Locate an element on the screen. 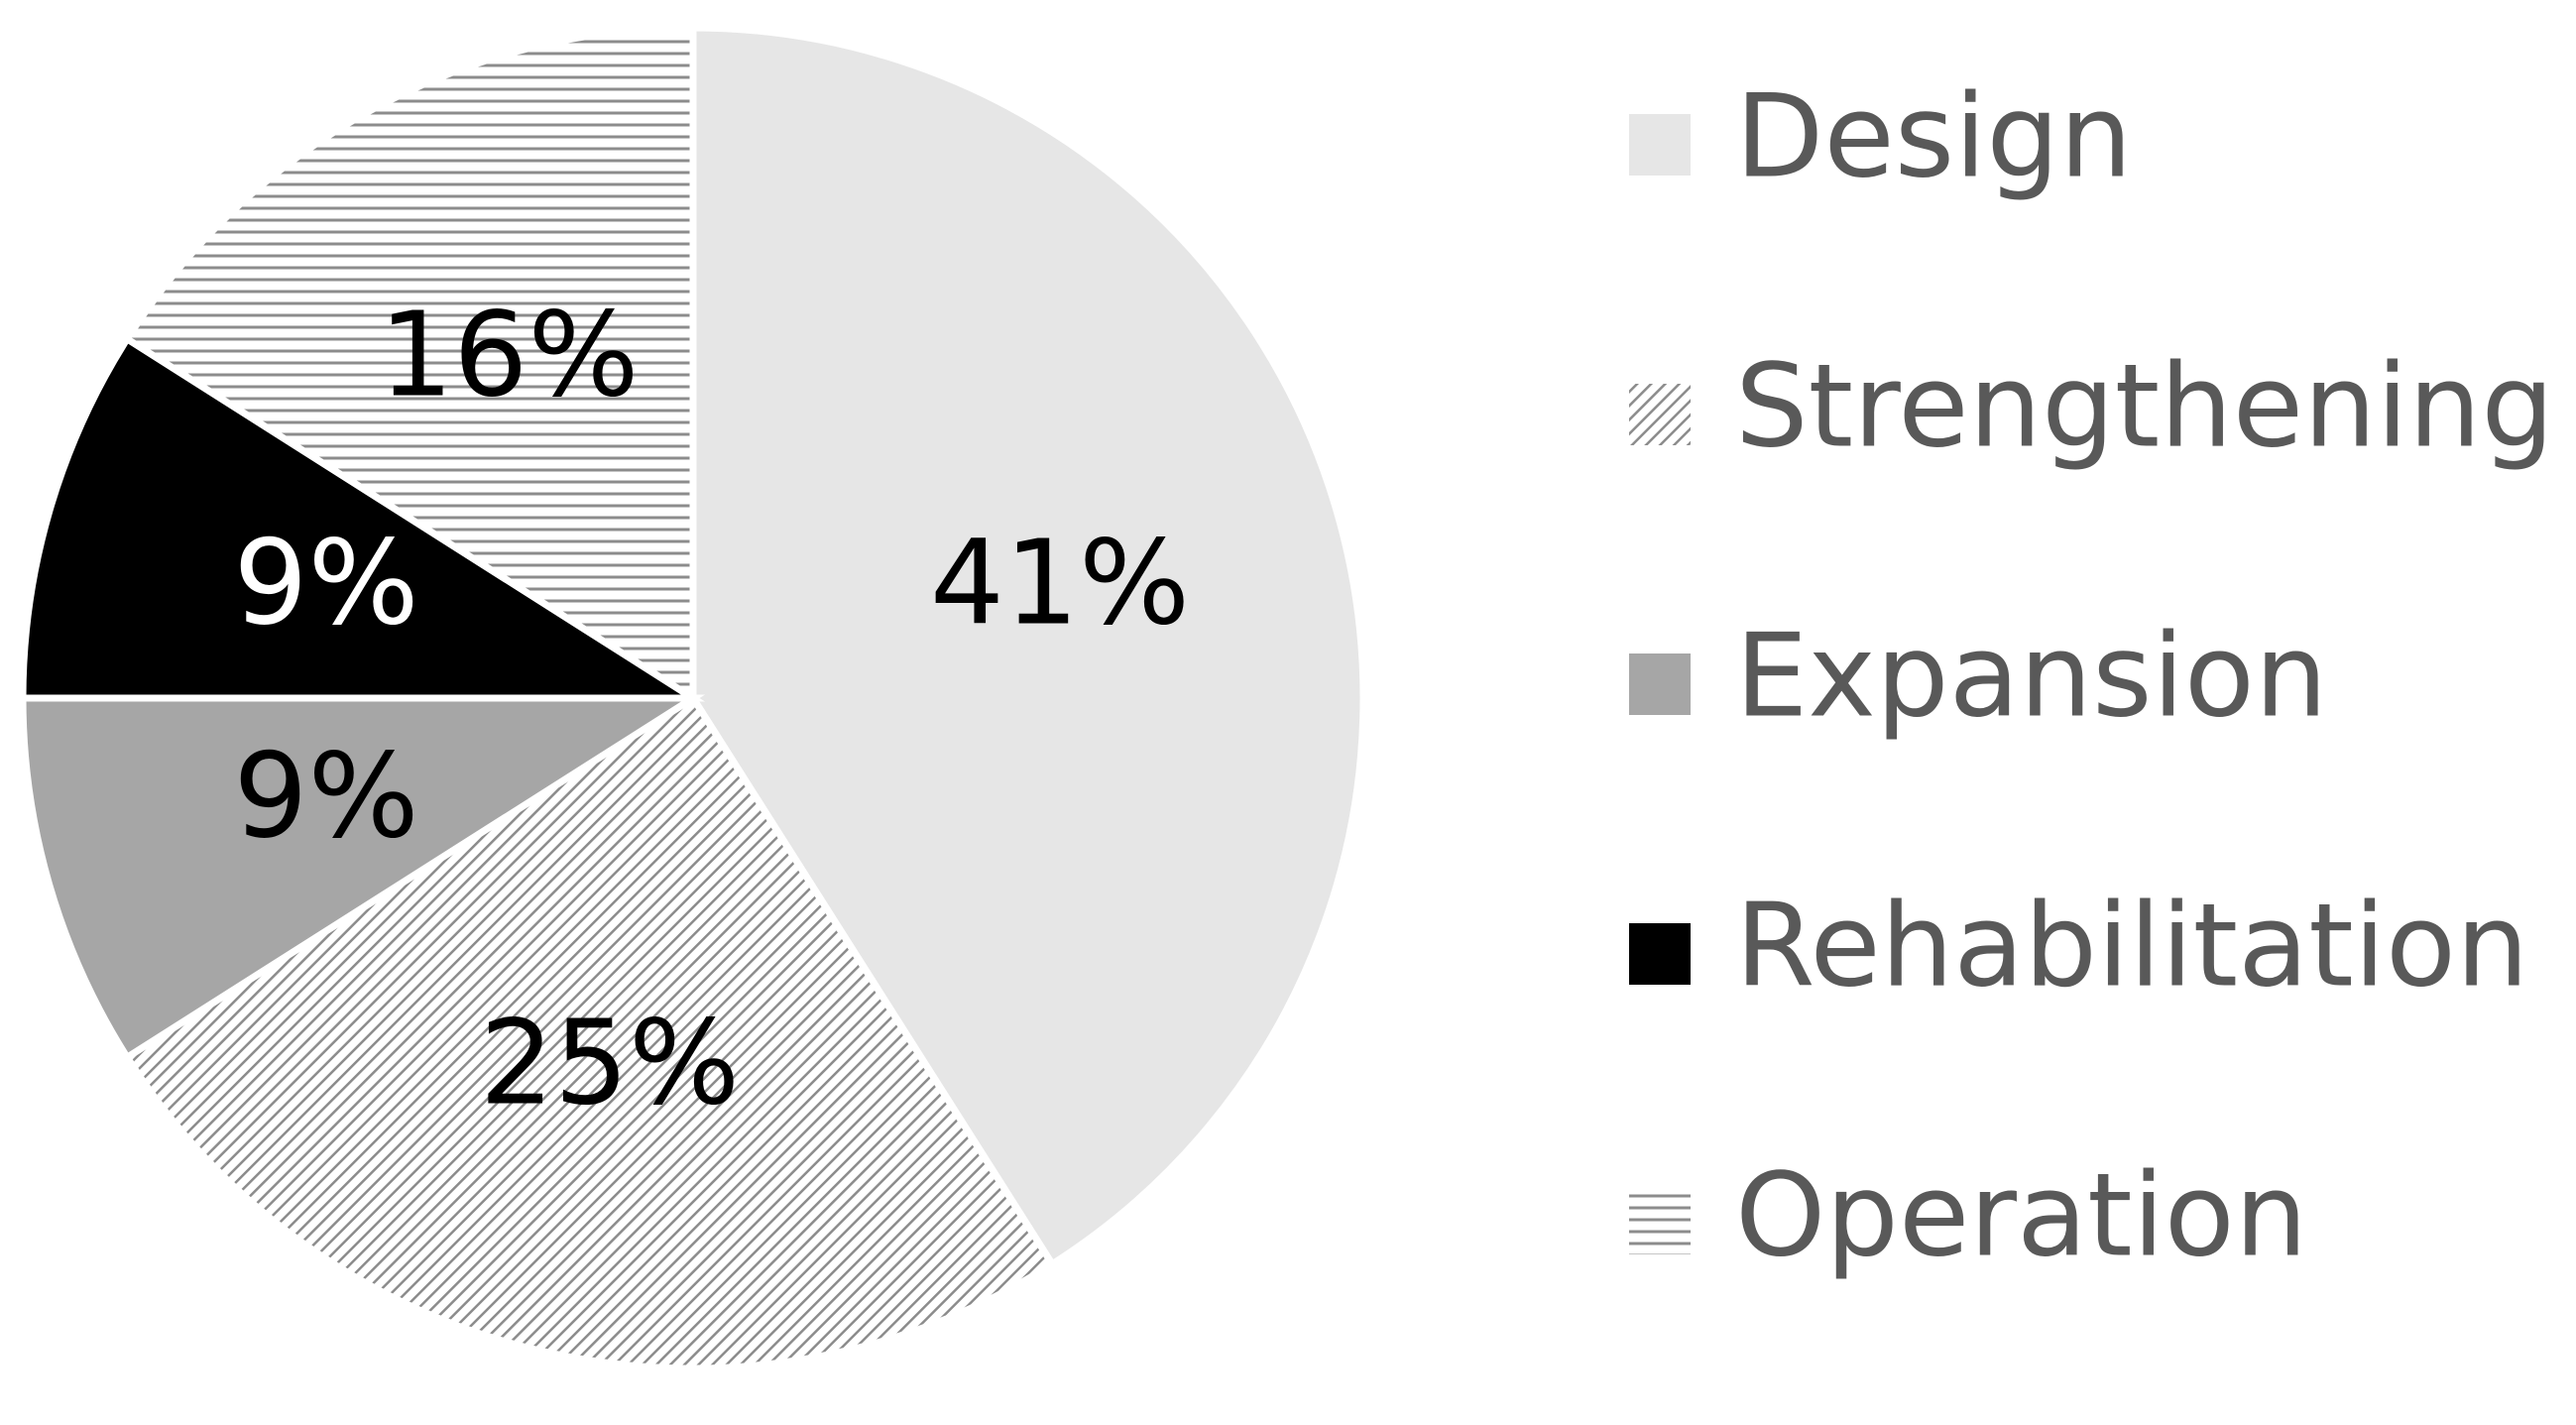  data-label: 16% is located at coordinates (509, 355).